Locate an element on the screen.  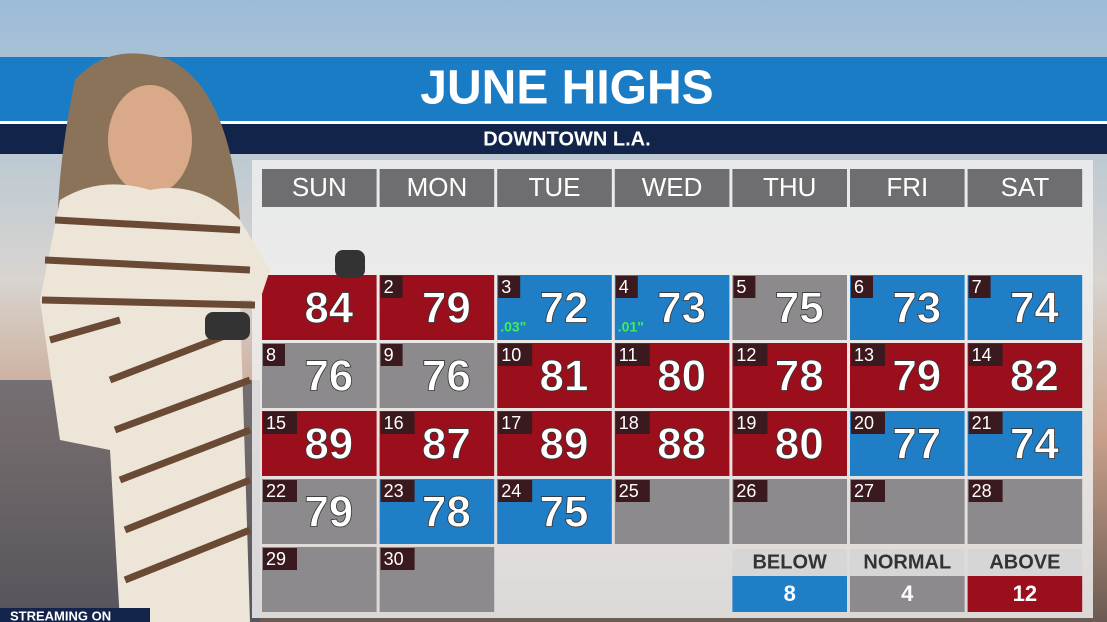
high-temp: 72 is located at coordinates (564, 308).